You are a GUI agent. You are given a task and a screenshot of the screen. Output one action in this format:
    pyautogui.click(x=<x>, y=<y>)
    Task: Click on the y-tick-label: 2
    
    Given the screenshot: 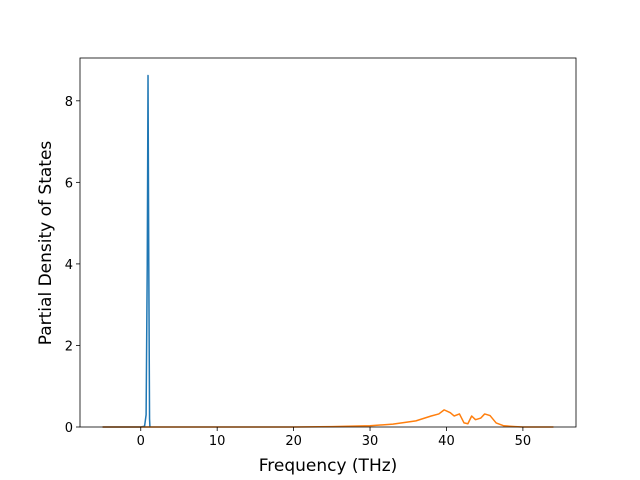 What is the action you would take?
    pyautogui.click(x=69, y=346)
    